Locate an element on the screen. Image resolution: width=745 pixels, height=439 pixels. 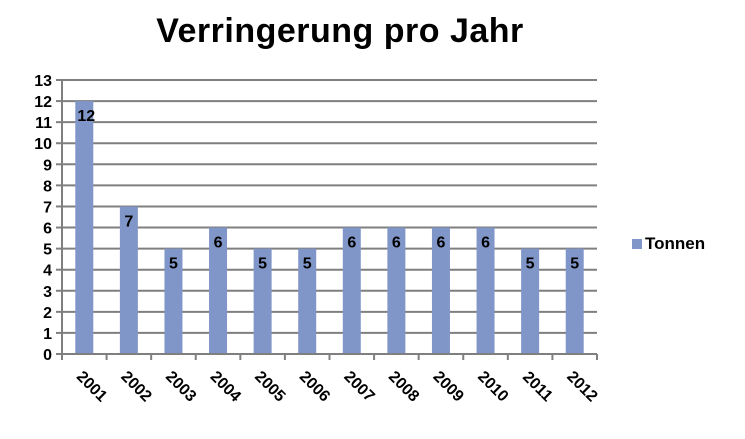
legend-label: Tonnen is located at coordinates (675, 243).